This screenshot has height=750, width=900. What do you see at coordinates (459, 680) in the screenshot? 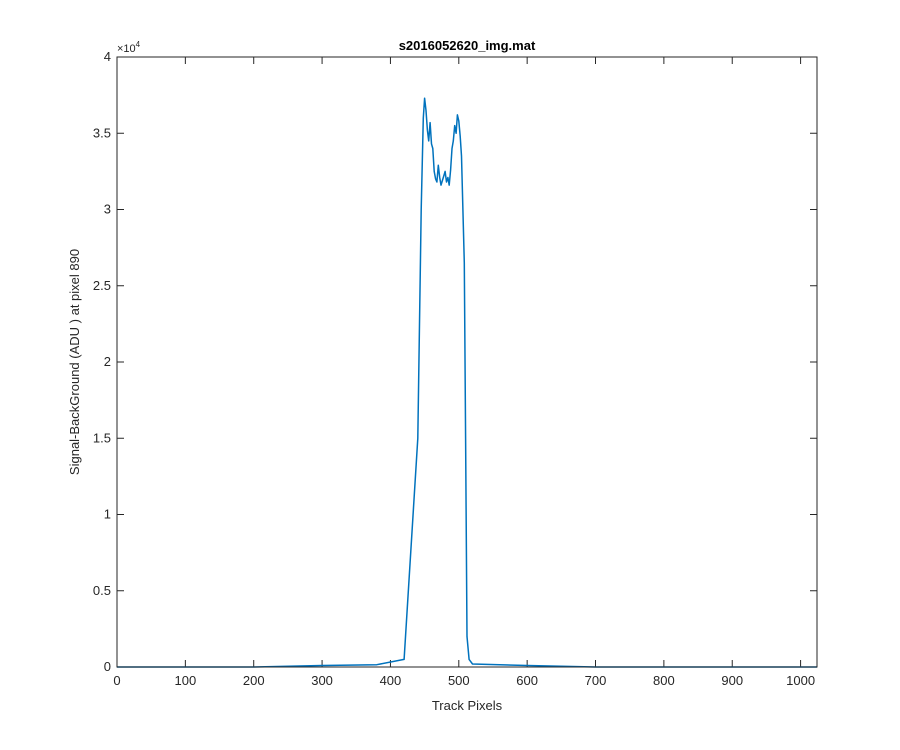
I see `x-tick-label: 500` at bounding box center [459, 680].